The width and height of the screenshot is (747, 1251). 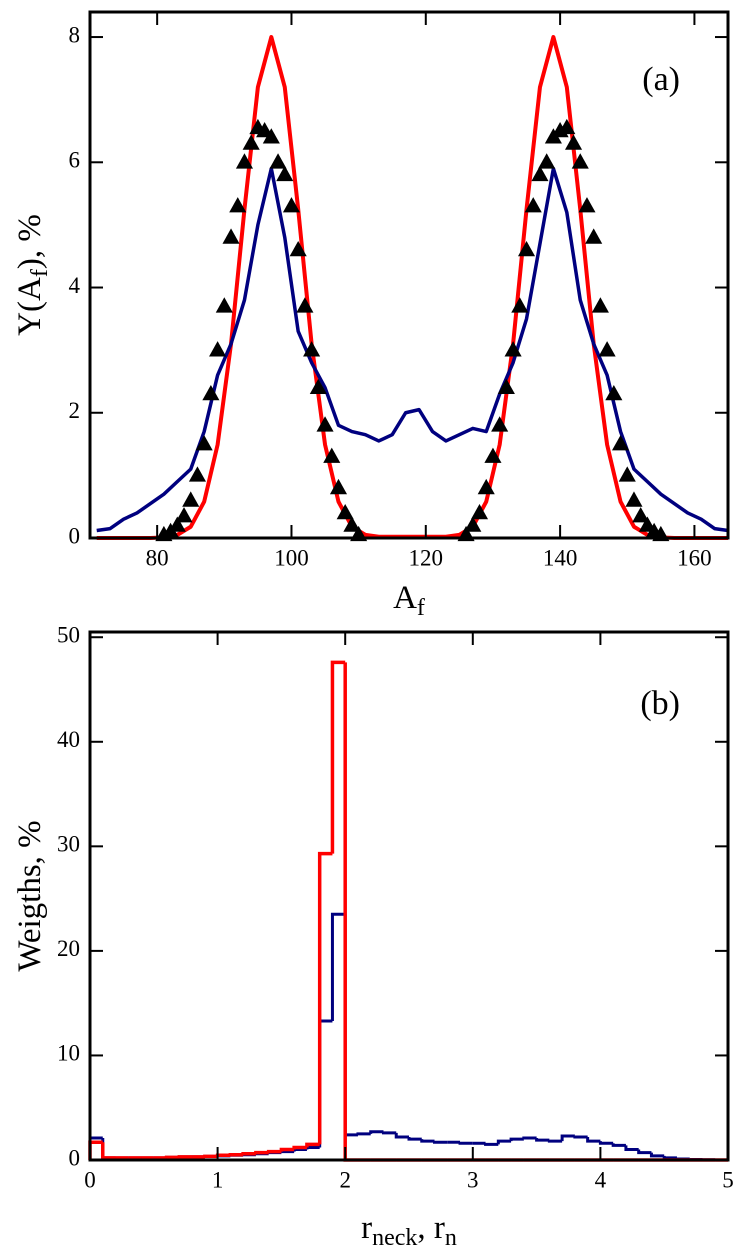 I want to click on x-axis-label-part: , r, so click(x=431, y=1228).